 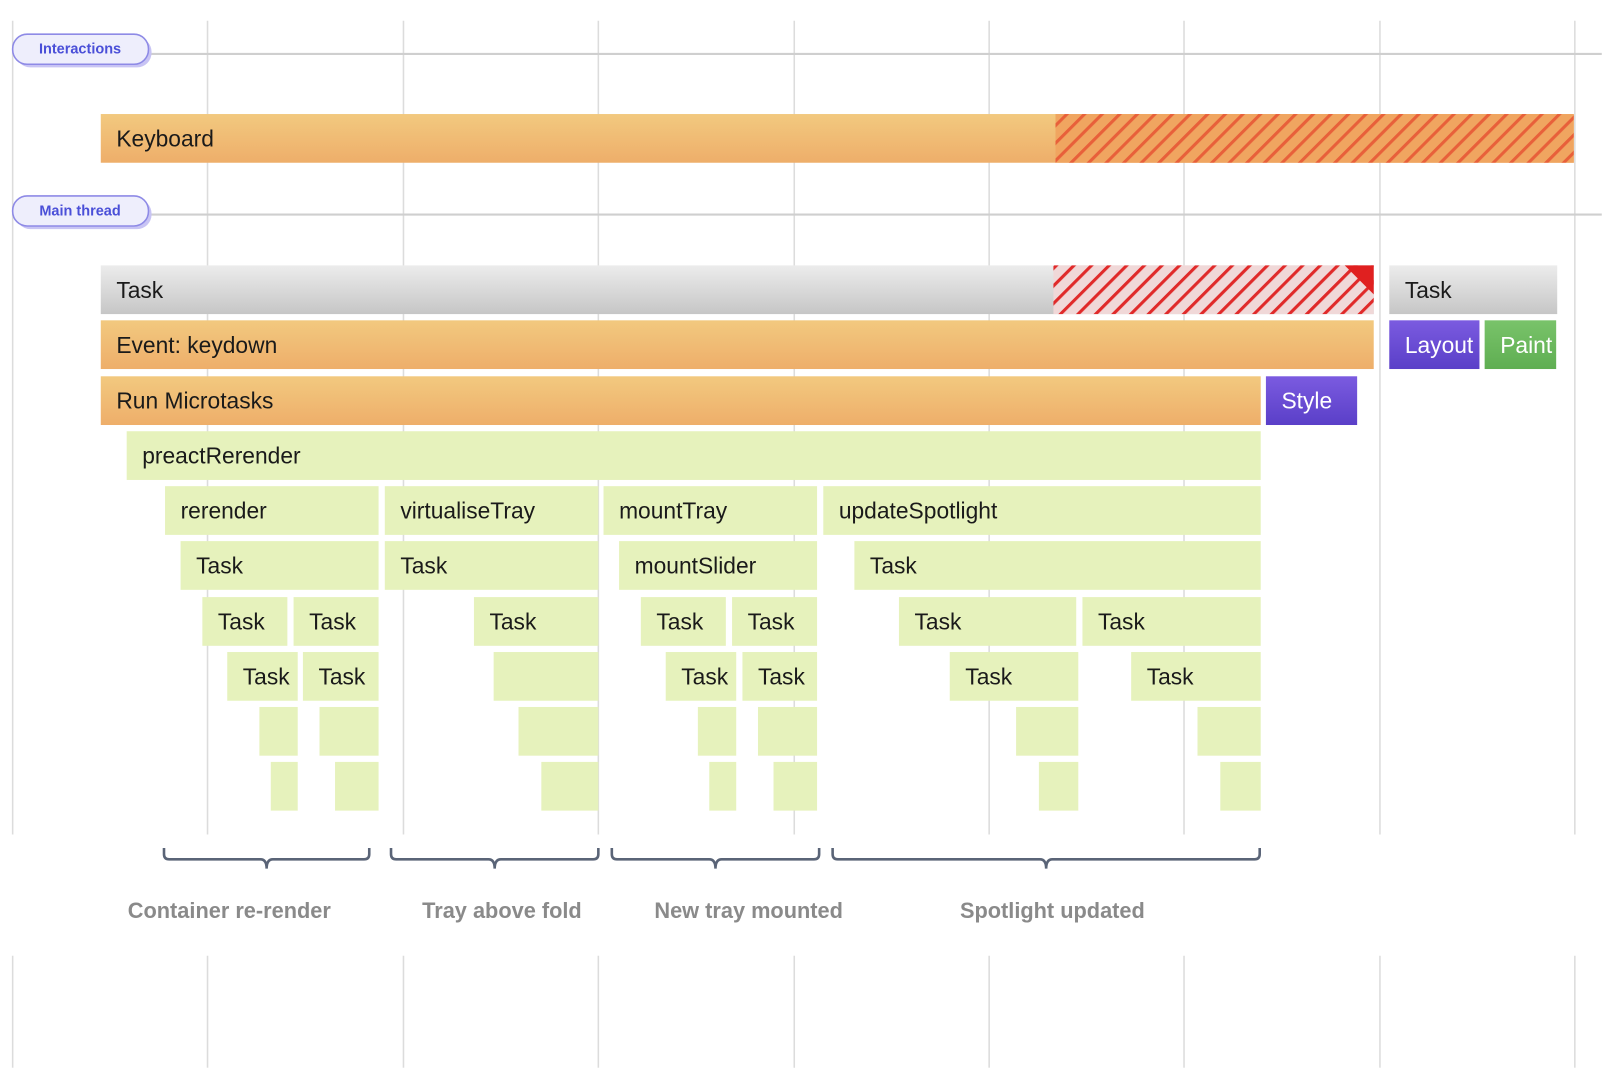 I want to click on block-label: Paint, so click(x=1526, y=345).